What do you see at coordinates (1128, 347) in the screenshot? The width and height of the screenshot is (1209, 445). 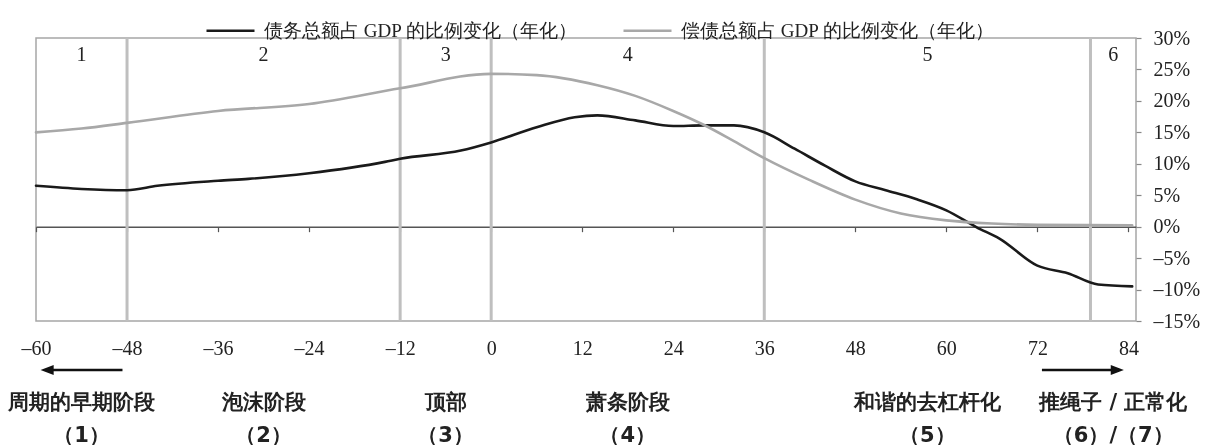 I see `x-tick-label: 84` at bounding box center [1128, 347].